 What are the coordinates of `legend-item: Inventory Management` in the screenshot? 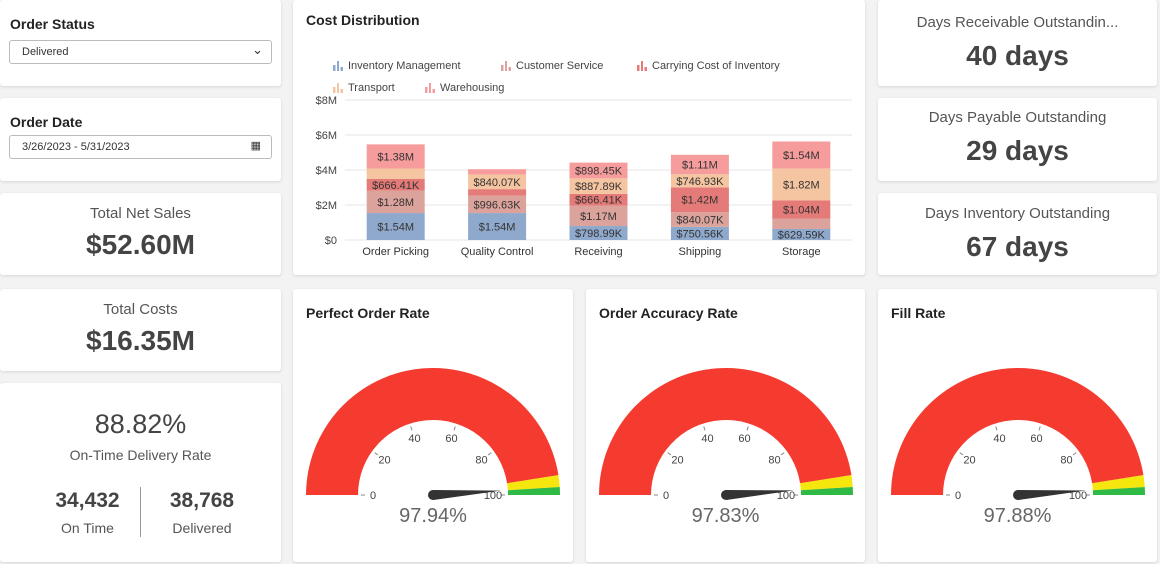 It's located at (397, 66).